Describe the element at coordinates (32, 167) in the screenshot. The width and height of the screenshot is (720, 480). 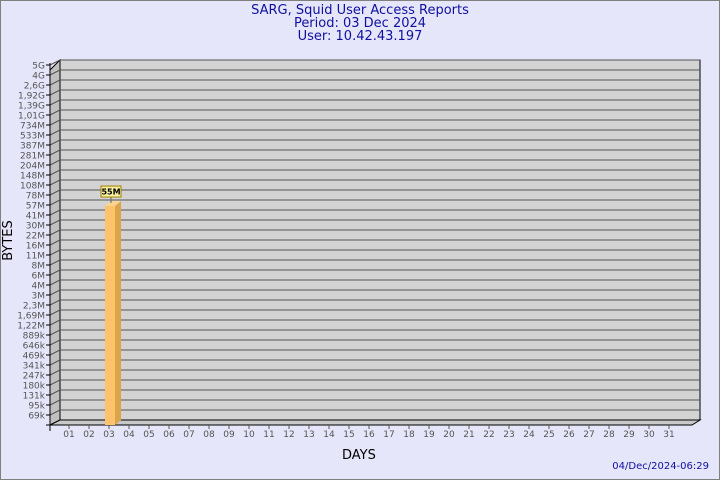
I see `y-tick-label: 204M` at that location.